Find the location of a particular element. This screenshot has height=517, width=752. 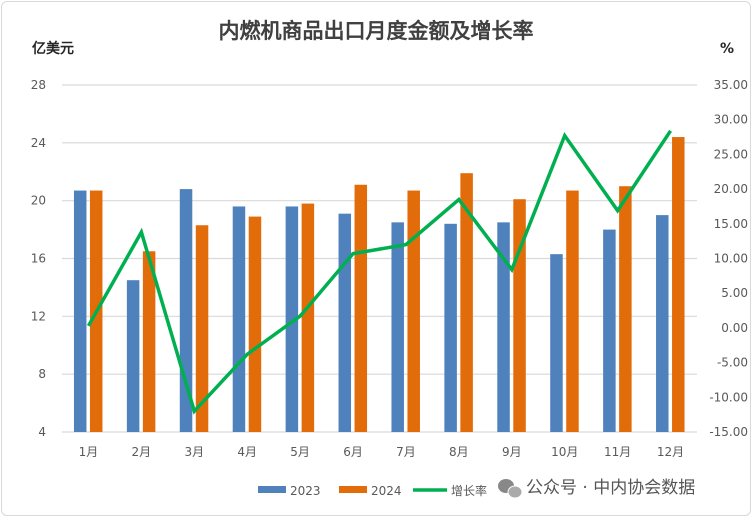

x-tick-label: 9月 is located at coordinates (512, 452).